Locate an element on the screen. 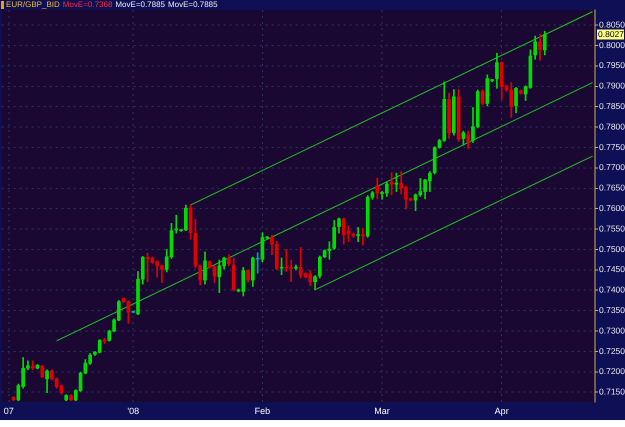 This screenshot has width=625, height=427. y-tick-label: 0.7500 is located at coordinates (612, 249).